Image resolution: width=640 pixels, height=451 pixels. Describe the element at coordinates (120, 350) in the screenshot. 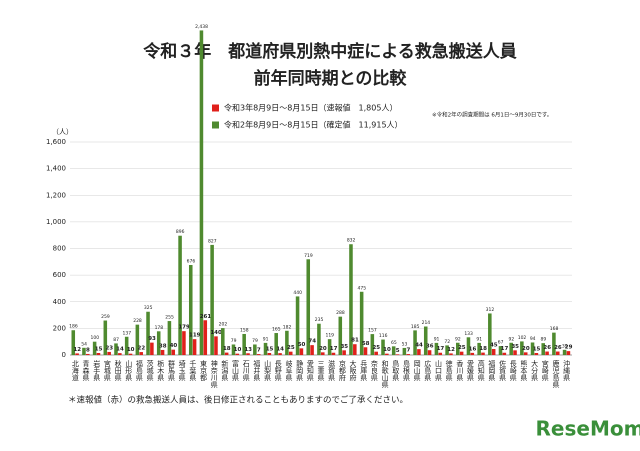

I see `data-label: 14` at that location.